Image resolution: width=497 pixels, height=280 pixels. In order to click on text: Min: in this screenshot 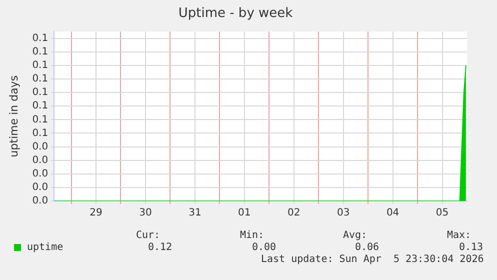, I will do `click(252, 236)`.